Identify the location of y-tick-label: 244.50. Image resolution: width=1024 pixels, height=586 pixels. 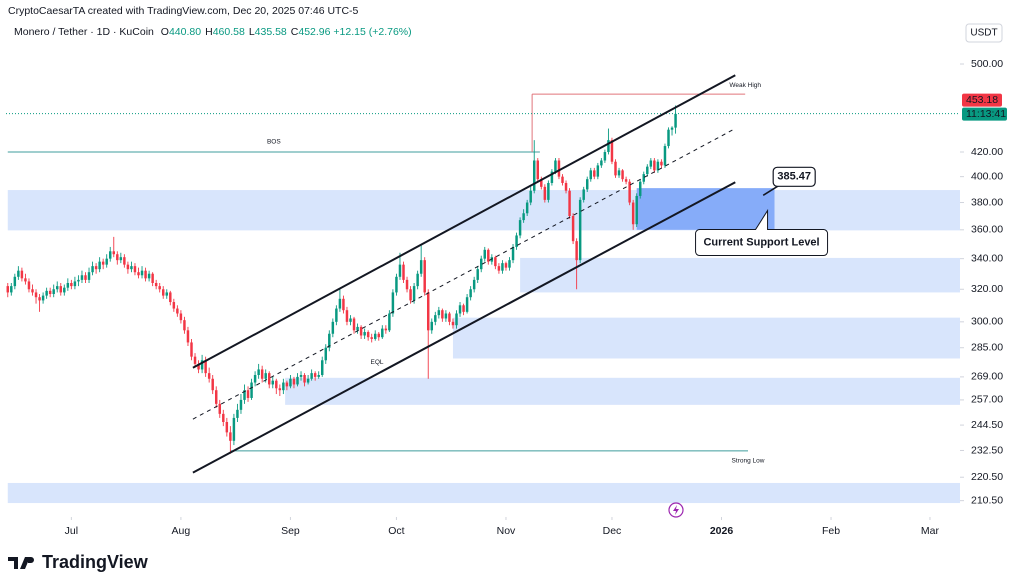
(987, 425).